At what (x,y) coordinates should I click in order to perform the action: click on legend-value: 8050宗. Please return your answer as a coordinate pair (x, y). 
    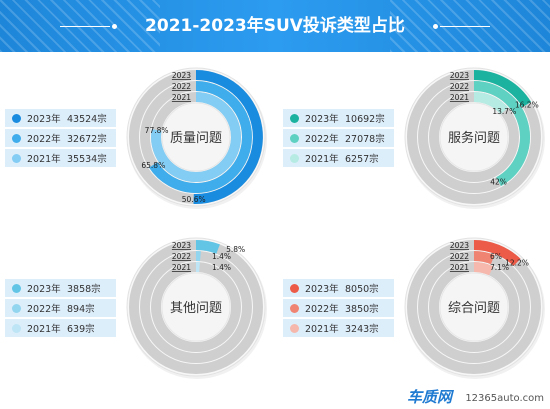
    Looking at the image, I should click on (362, 289).